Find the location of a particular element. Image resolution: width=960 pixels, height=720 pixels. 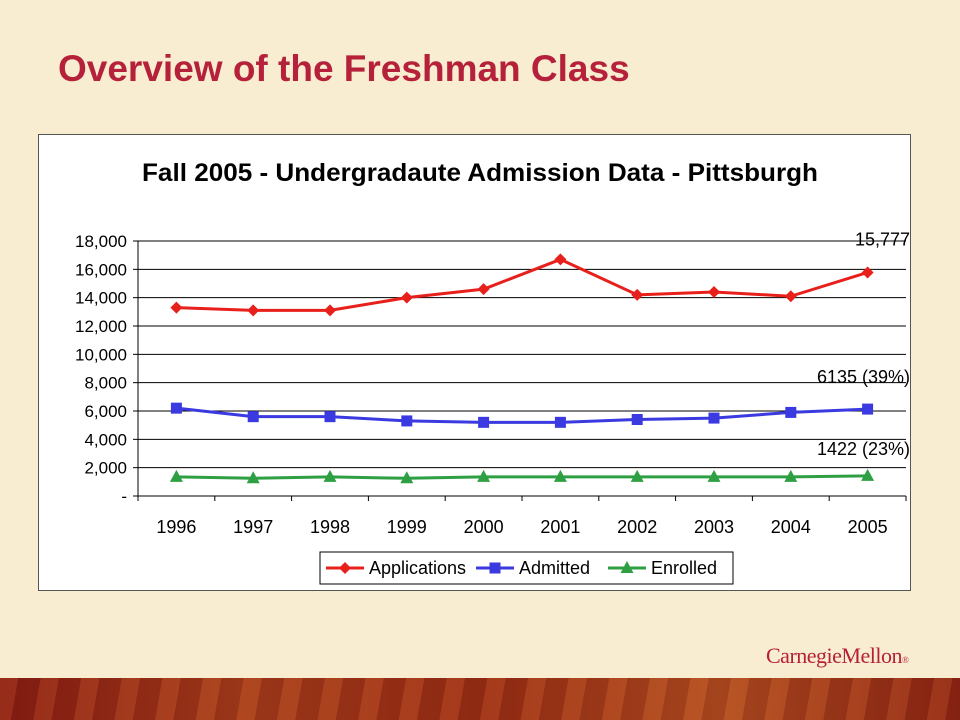

carnegie-mellon-logo: CarnegieMellon® is located at coordinates (837, 656).